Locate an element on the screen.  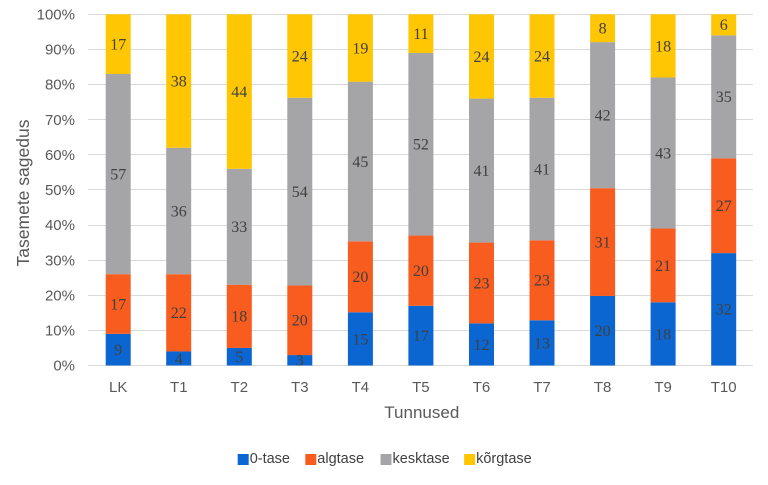
svg-text: 90% is located at coordinates (60, 50).